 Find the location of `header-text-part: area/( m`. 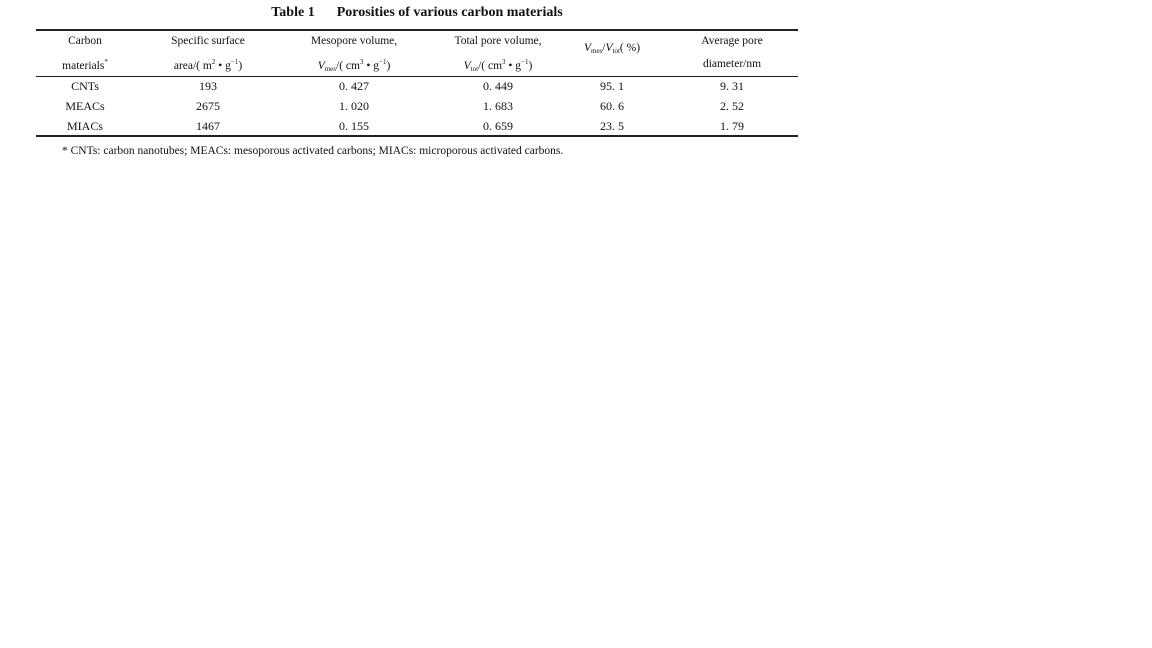

header-text-part: area/( m is located at coordinates (192, 66).